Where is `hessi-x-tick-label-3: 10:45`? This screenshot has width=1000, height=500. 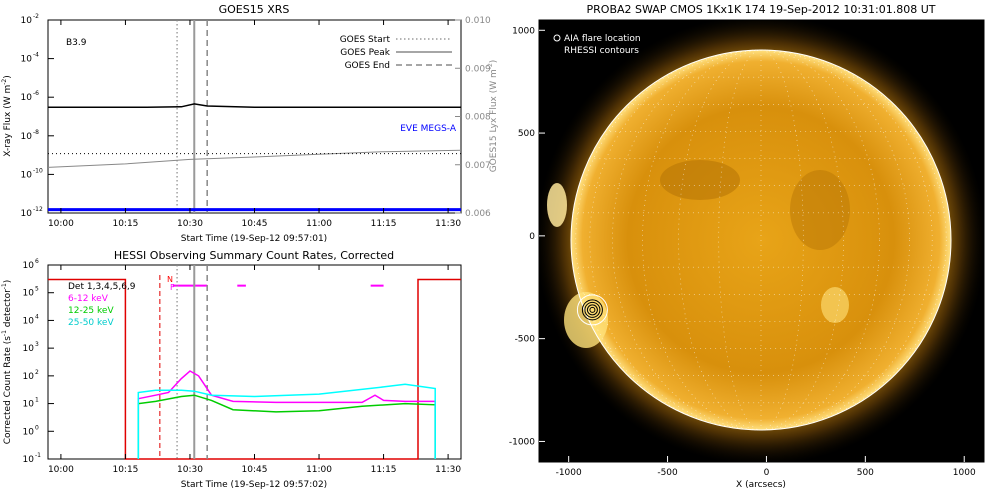
hessi-x-tick-label-3: 10:45 is located at coordinates (255, 470).